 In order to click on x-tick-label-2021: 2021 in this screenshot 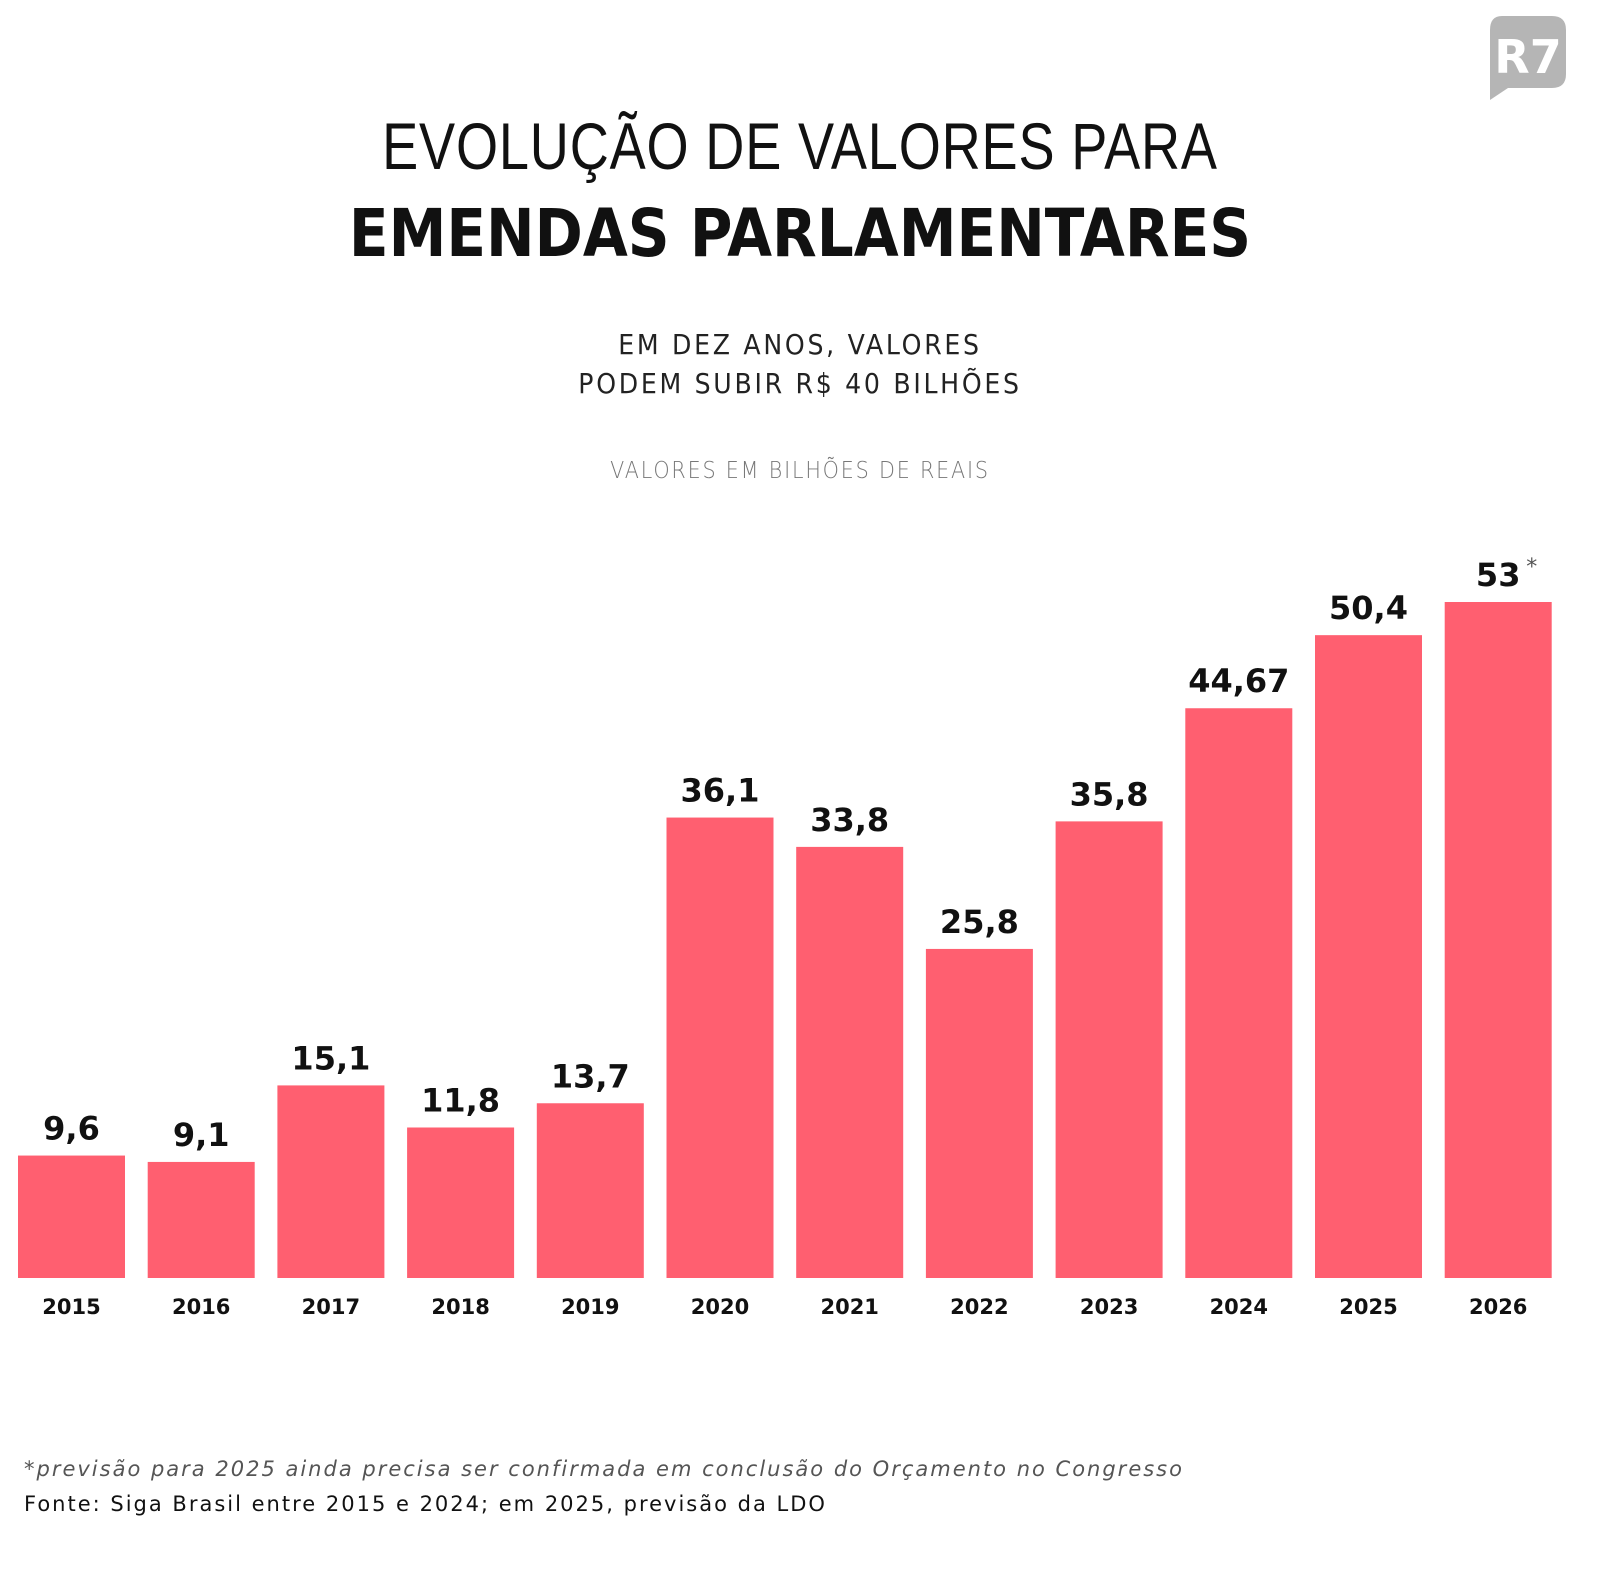, I will do `click(849, 1307)`.